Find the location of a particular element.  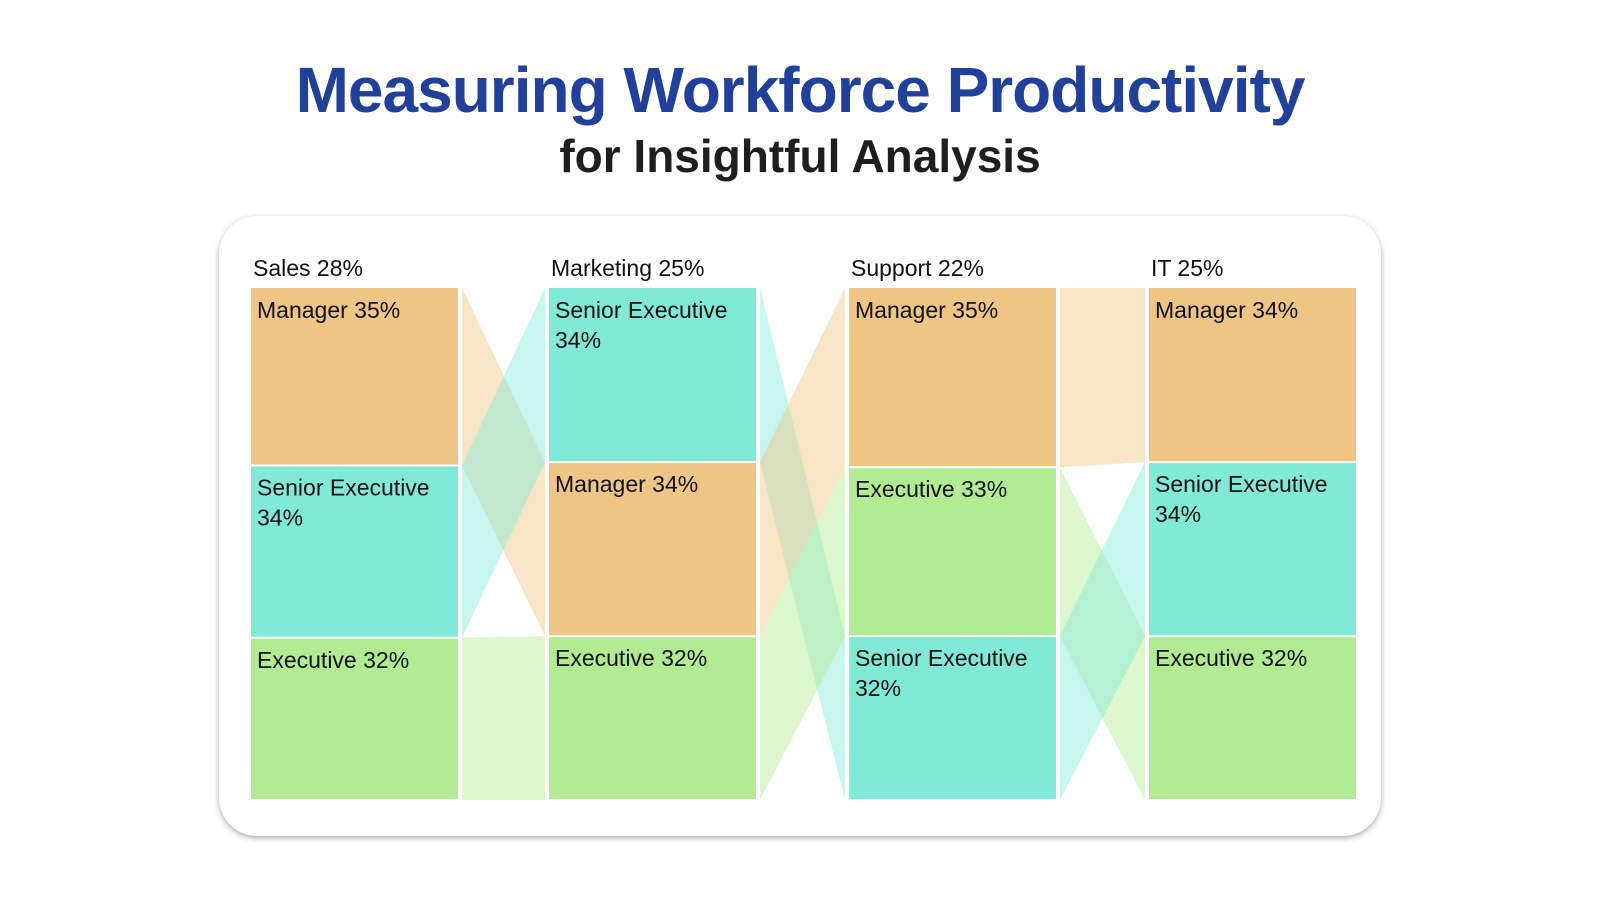

bar-marketing-senior-executive is located at coordinates (652, 375).